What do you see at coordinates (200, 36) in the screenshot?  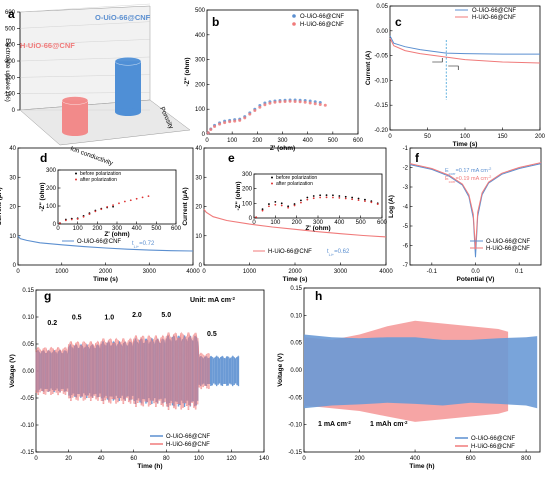 I see `panel-b-y-tick-label: 400` at bounding box center [200, 36].